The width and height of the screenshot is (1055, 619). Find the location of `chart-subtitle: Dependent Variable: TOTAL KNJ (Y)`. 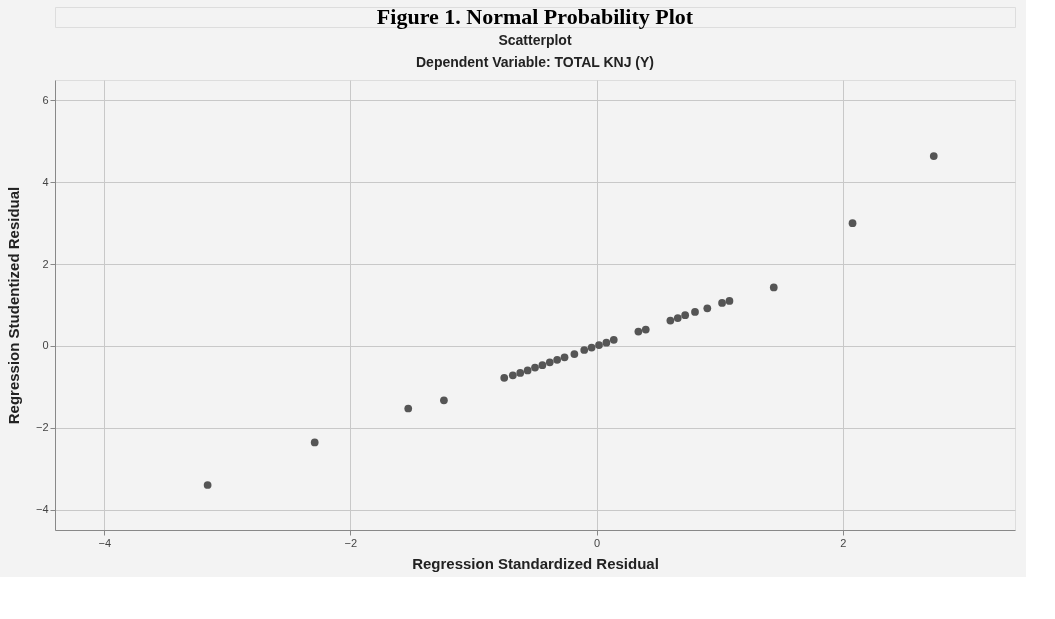

chart-subtitle: Dependent Variable: TOTAL KNJ (Y) is located at coordinates (535, 62).